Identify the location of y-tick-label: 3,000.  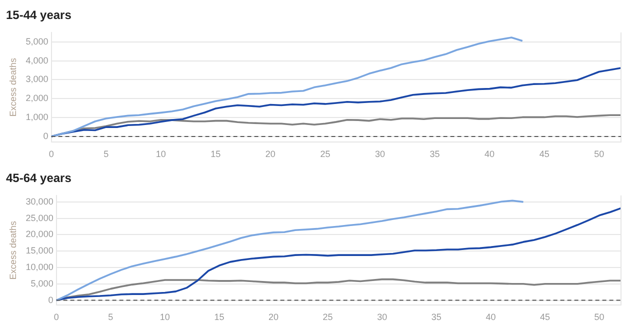
(37, 79).